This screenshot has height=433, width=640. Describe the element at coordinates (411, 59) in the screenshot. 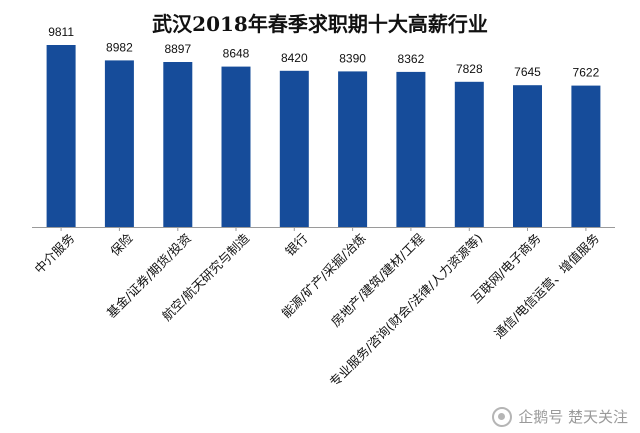

I see `value-label-7: 8362` at that location.